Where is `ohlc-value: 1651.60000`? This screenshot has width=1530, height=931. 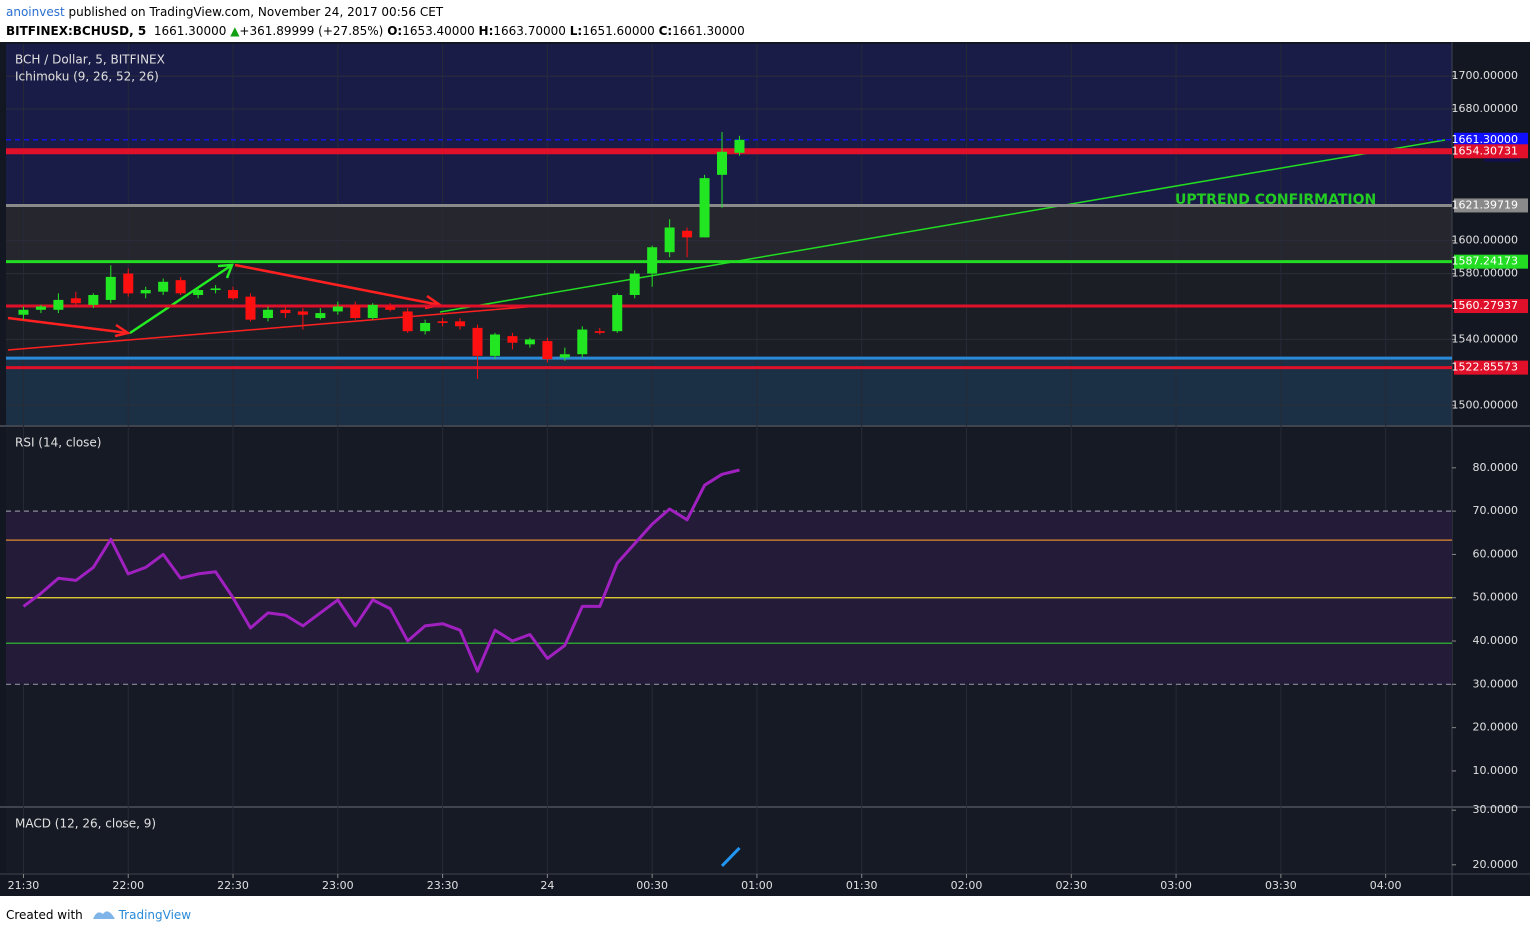 ohlc-value: 1651.60000 is located at coordinates (618, 31).